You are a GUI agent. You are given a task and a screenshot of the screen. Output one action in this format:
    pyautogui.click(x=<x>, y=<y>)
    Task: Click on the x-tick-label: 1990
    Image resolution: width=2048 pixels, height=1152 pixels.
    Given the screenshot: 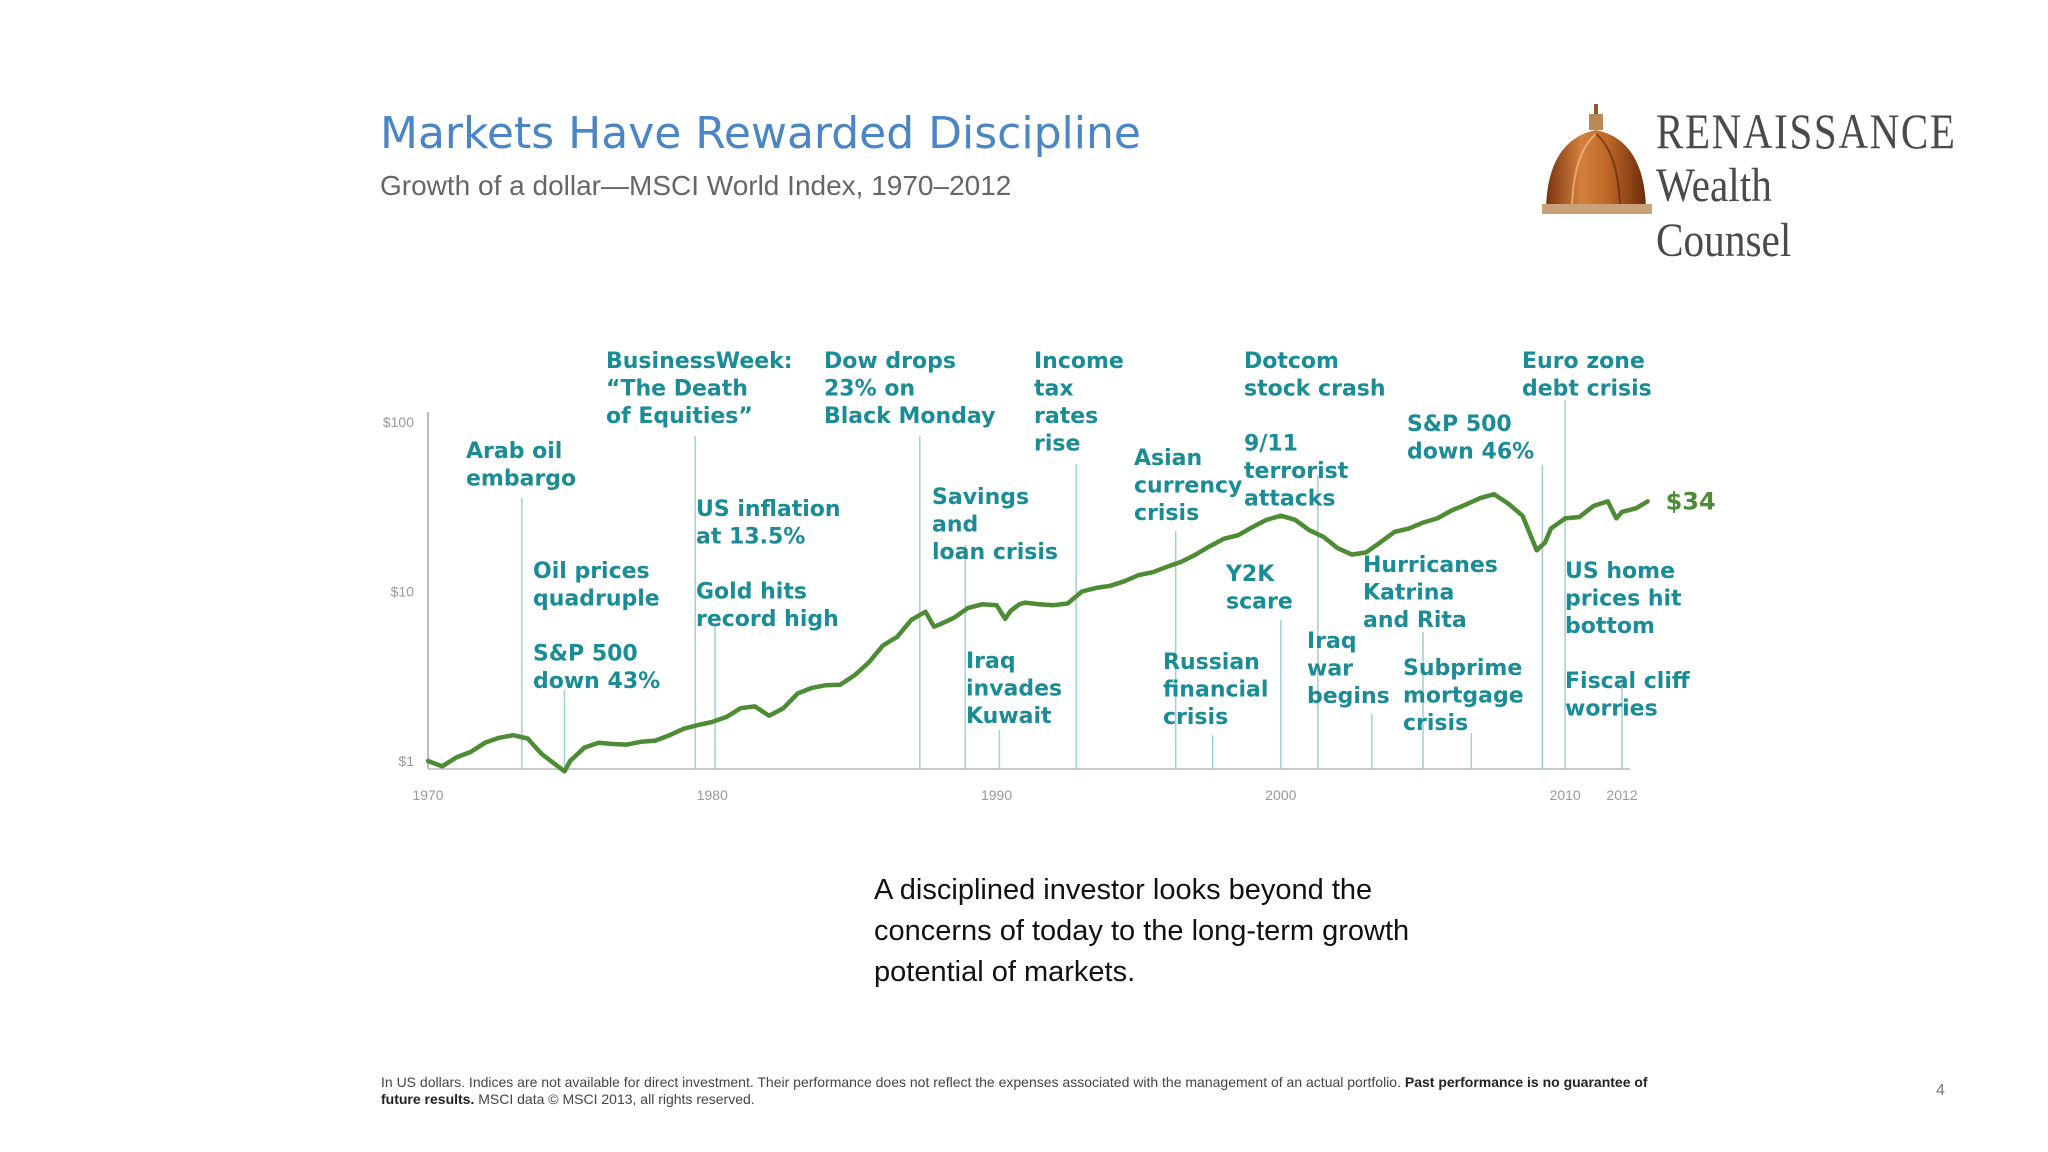 What is the action you would take?
    pyautogui.click(x=996, y=795)
    